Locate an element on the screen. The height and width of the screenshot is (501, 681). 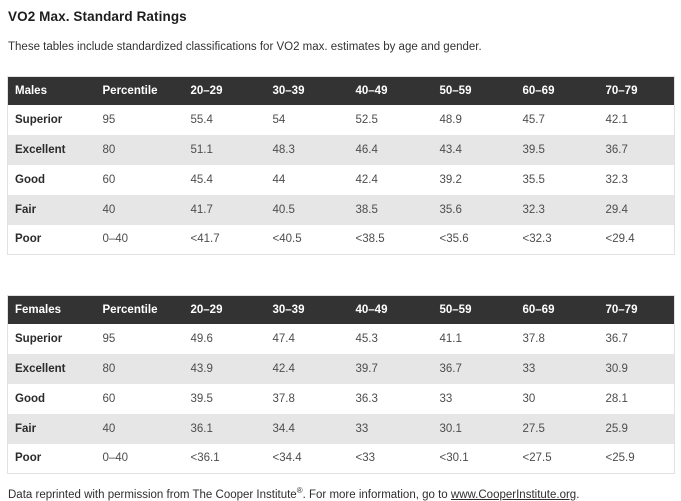
table-cell: 52.5 is located at coordinates (366, 119).